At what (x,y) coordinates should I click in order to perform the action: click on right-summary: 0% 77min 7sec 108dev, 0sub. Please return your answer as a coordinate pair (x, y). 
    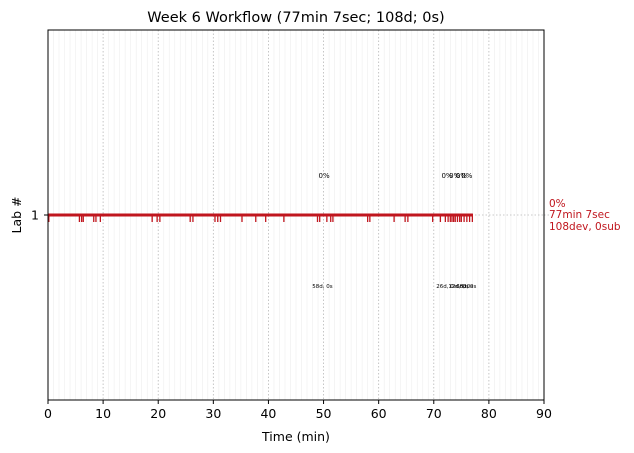
    Looking at the image, I should click on (585, 215).